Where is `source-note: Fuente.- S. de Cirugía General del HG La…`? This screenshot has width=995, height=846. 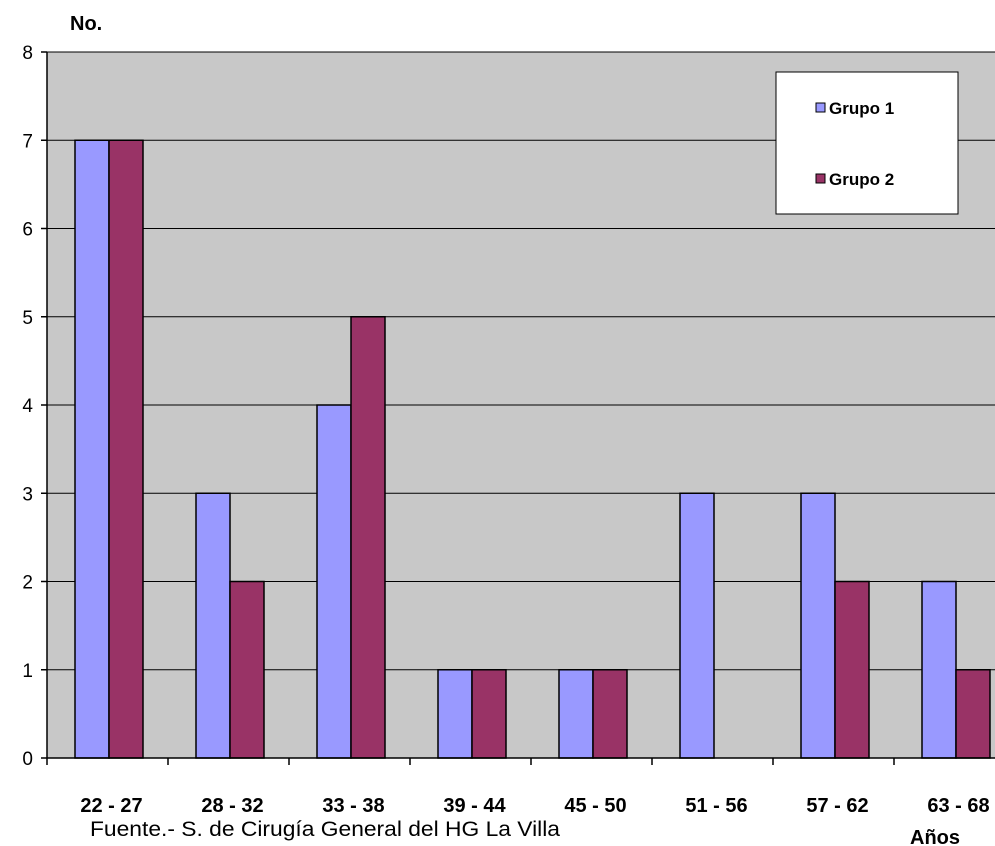
source-note: Fuente.- S. de Cirugía General del HG La… is located at coordinates (325, 829).